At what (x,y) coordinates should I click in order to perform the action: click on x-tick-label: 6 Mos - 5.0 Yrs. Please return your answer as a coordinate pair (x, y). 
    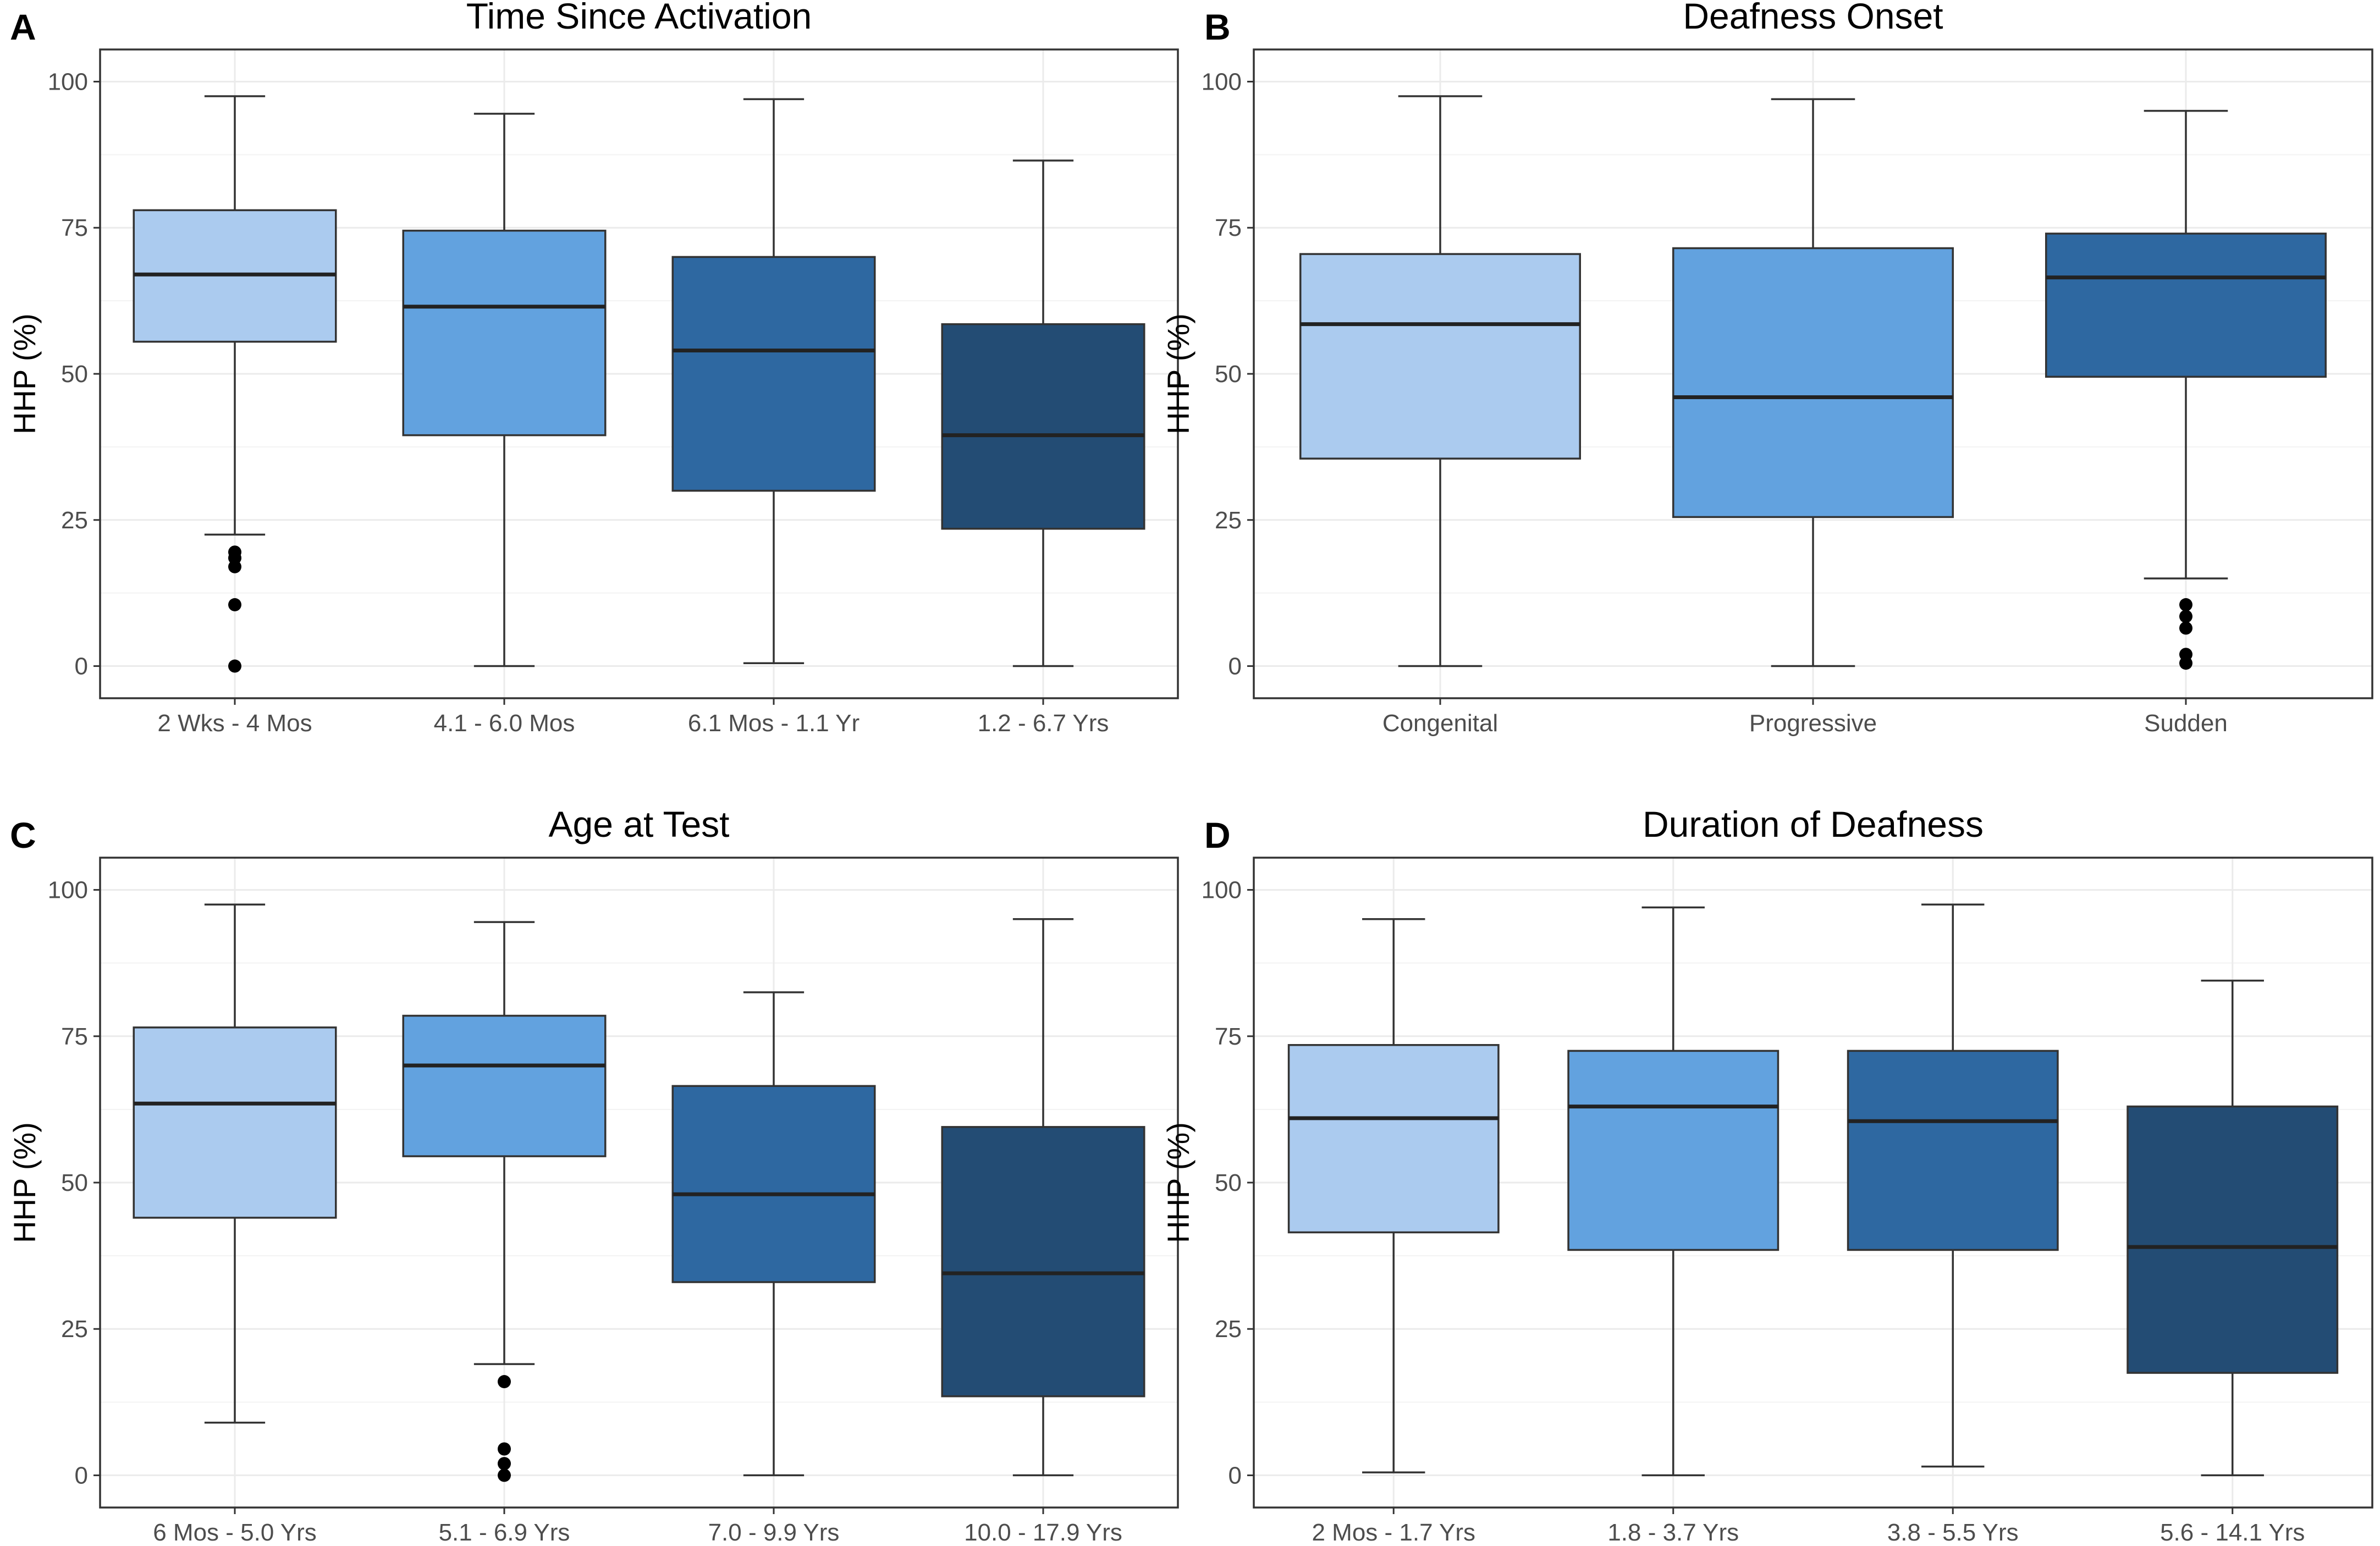
    Looking at the image, I should click on (235, 1532).